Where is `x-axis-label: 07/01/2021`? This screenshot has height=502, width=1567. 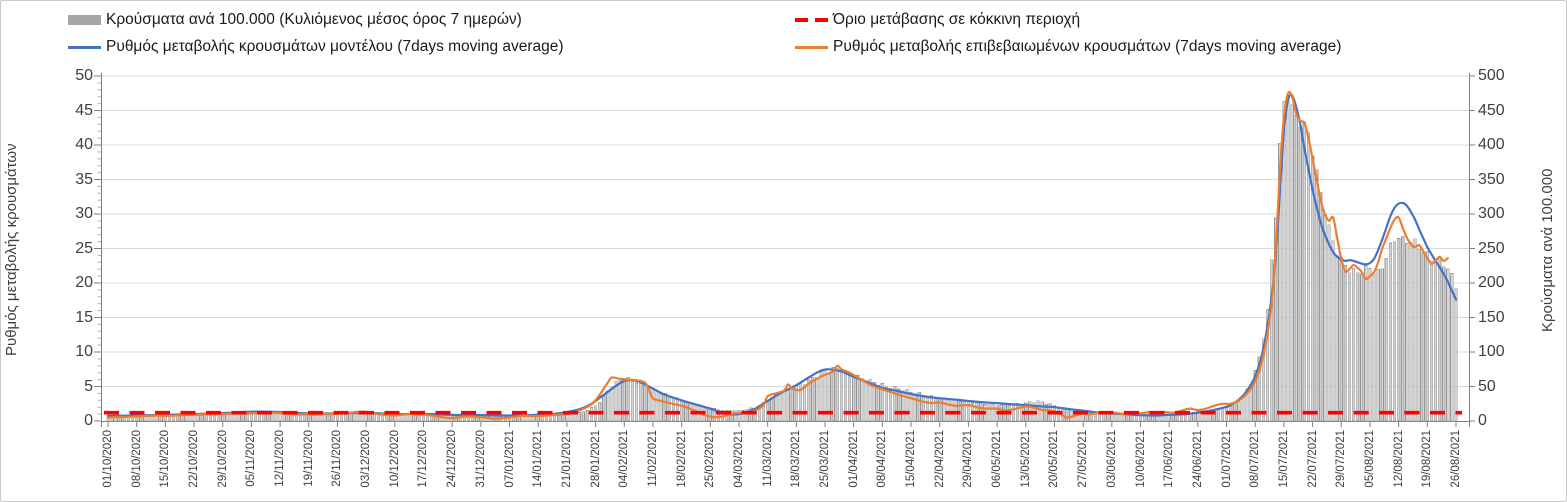
x-axis-label: 07/01/2021 is located at coordinates (509, 459).